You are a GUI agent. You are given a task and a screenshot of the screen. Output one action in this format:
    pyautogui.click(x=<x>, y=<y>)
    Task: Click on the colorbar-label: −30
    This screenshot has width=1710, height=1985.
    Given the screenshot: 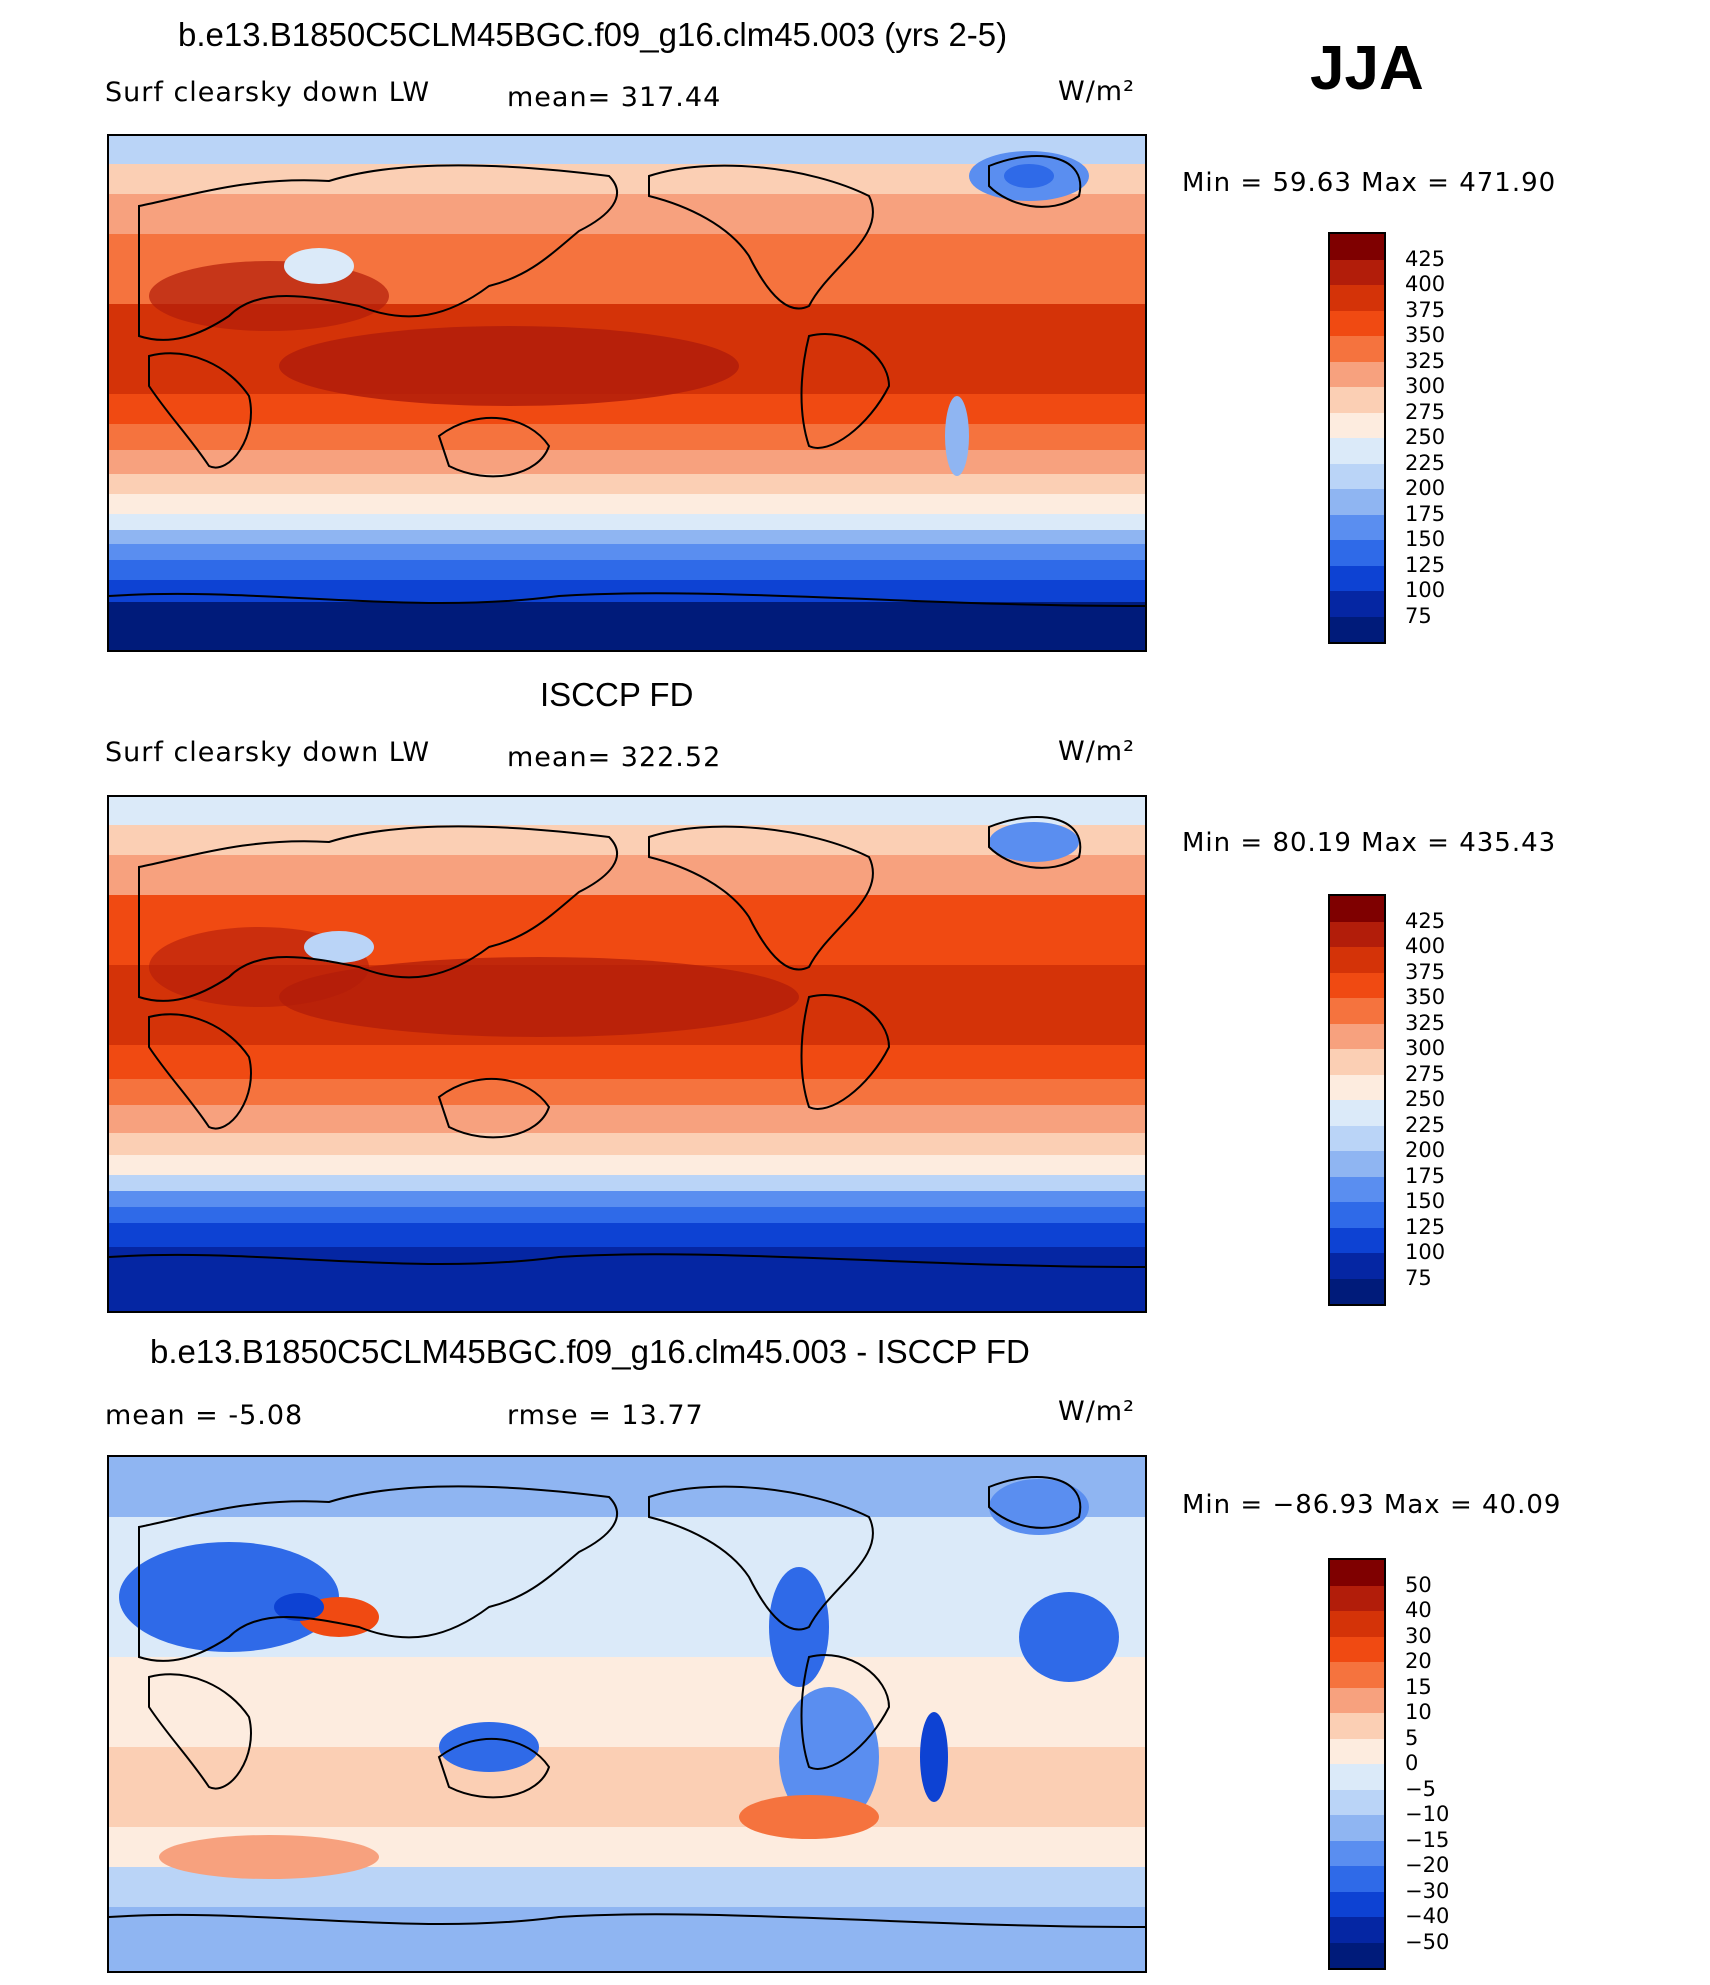 What is the action you would take?
    pyautogui.click(x=1427, y=1890)
    